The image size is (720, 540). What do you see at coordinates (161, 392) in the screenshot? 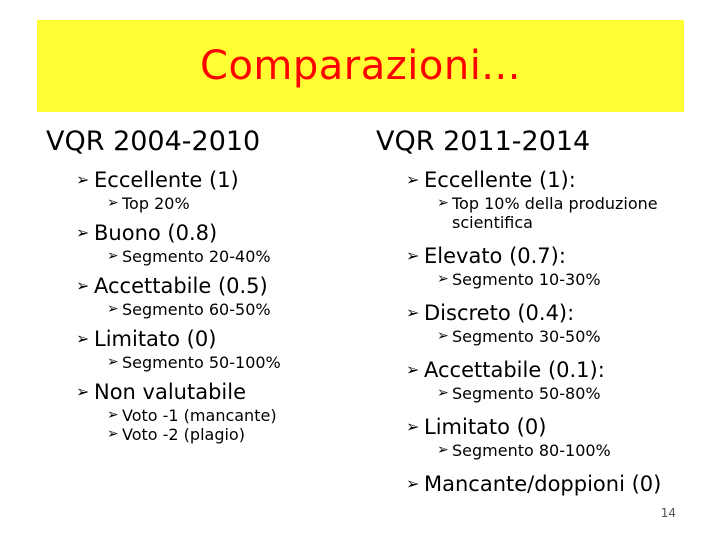
I see `list-item: ➢ Non valutabile` at bounding box center [161, 392].